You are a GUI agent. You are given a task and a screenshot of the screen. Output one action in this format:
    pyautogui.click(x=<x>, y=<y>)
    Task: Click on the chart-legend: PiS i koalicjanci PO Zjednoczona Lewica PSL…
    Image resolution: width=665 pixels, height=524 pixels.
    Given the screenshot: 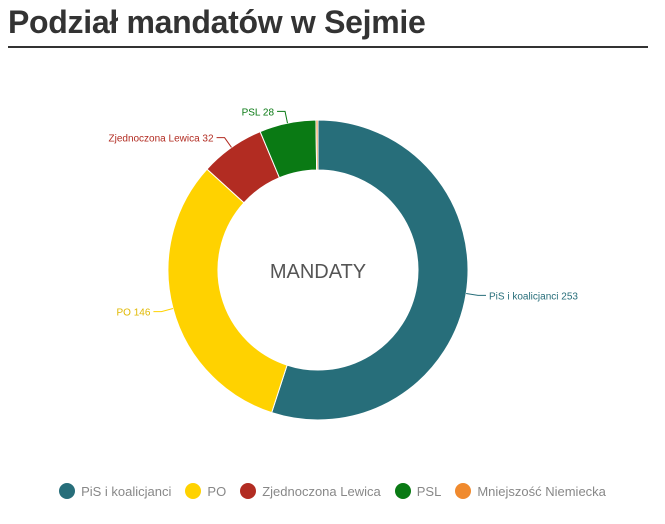 What is the action you would take?
    pyautogui.click(x=332, y=491)
    